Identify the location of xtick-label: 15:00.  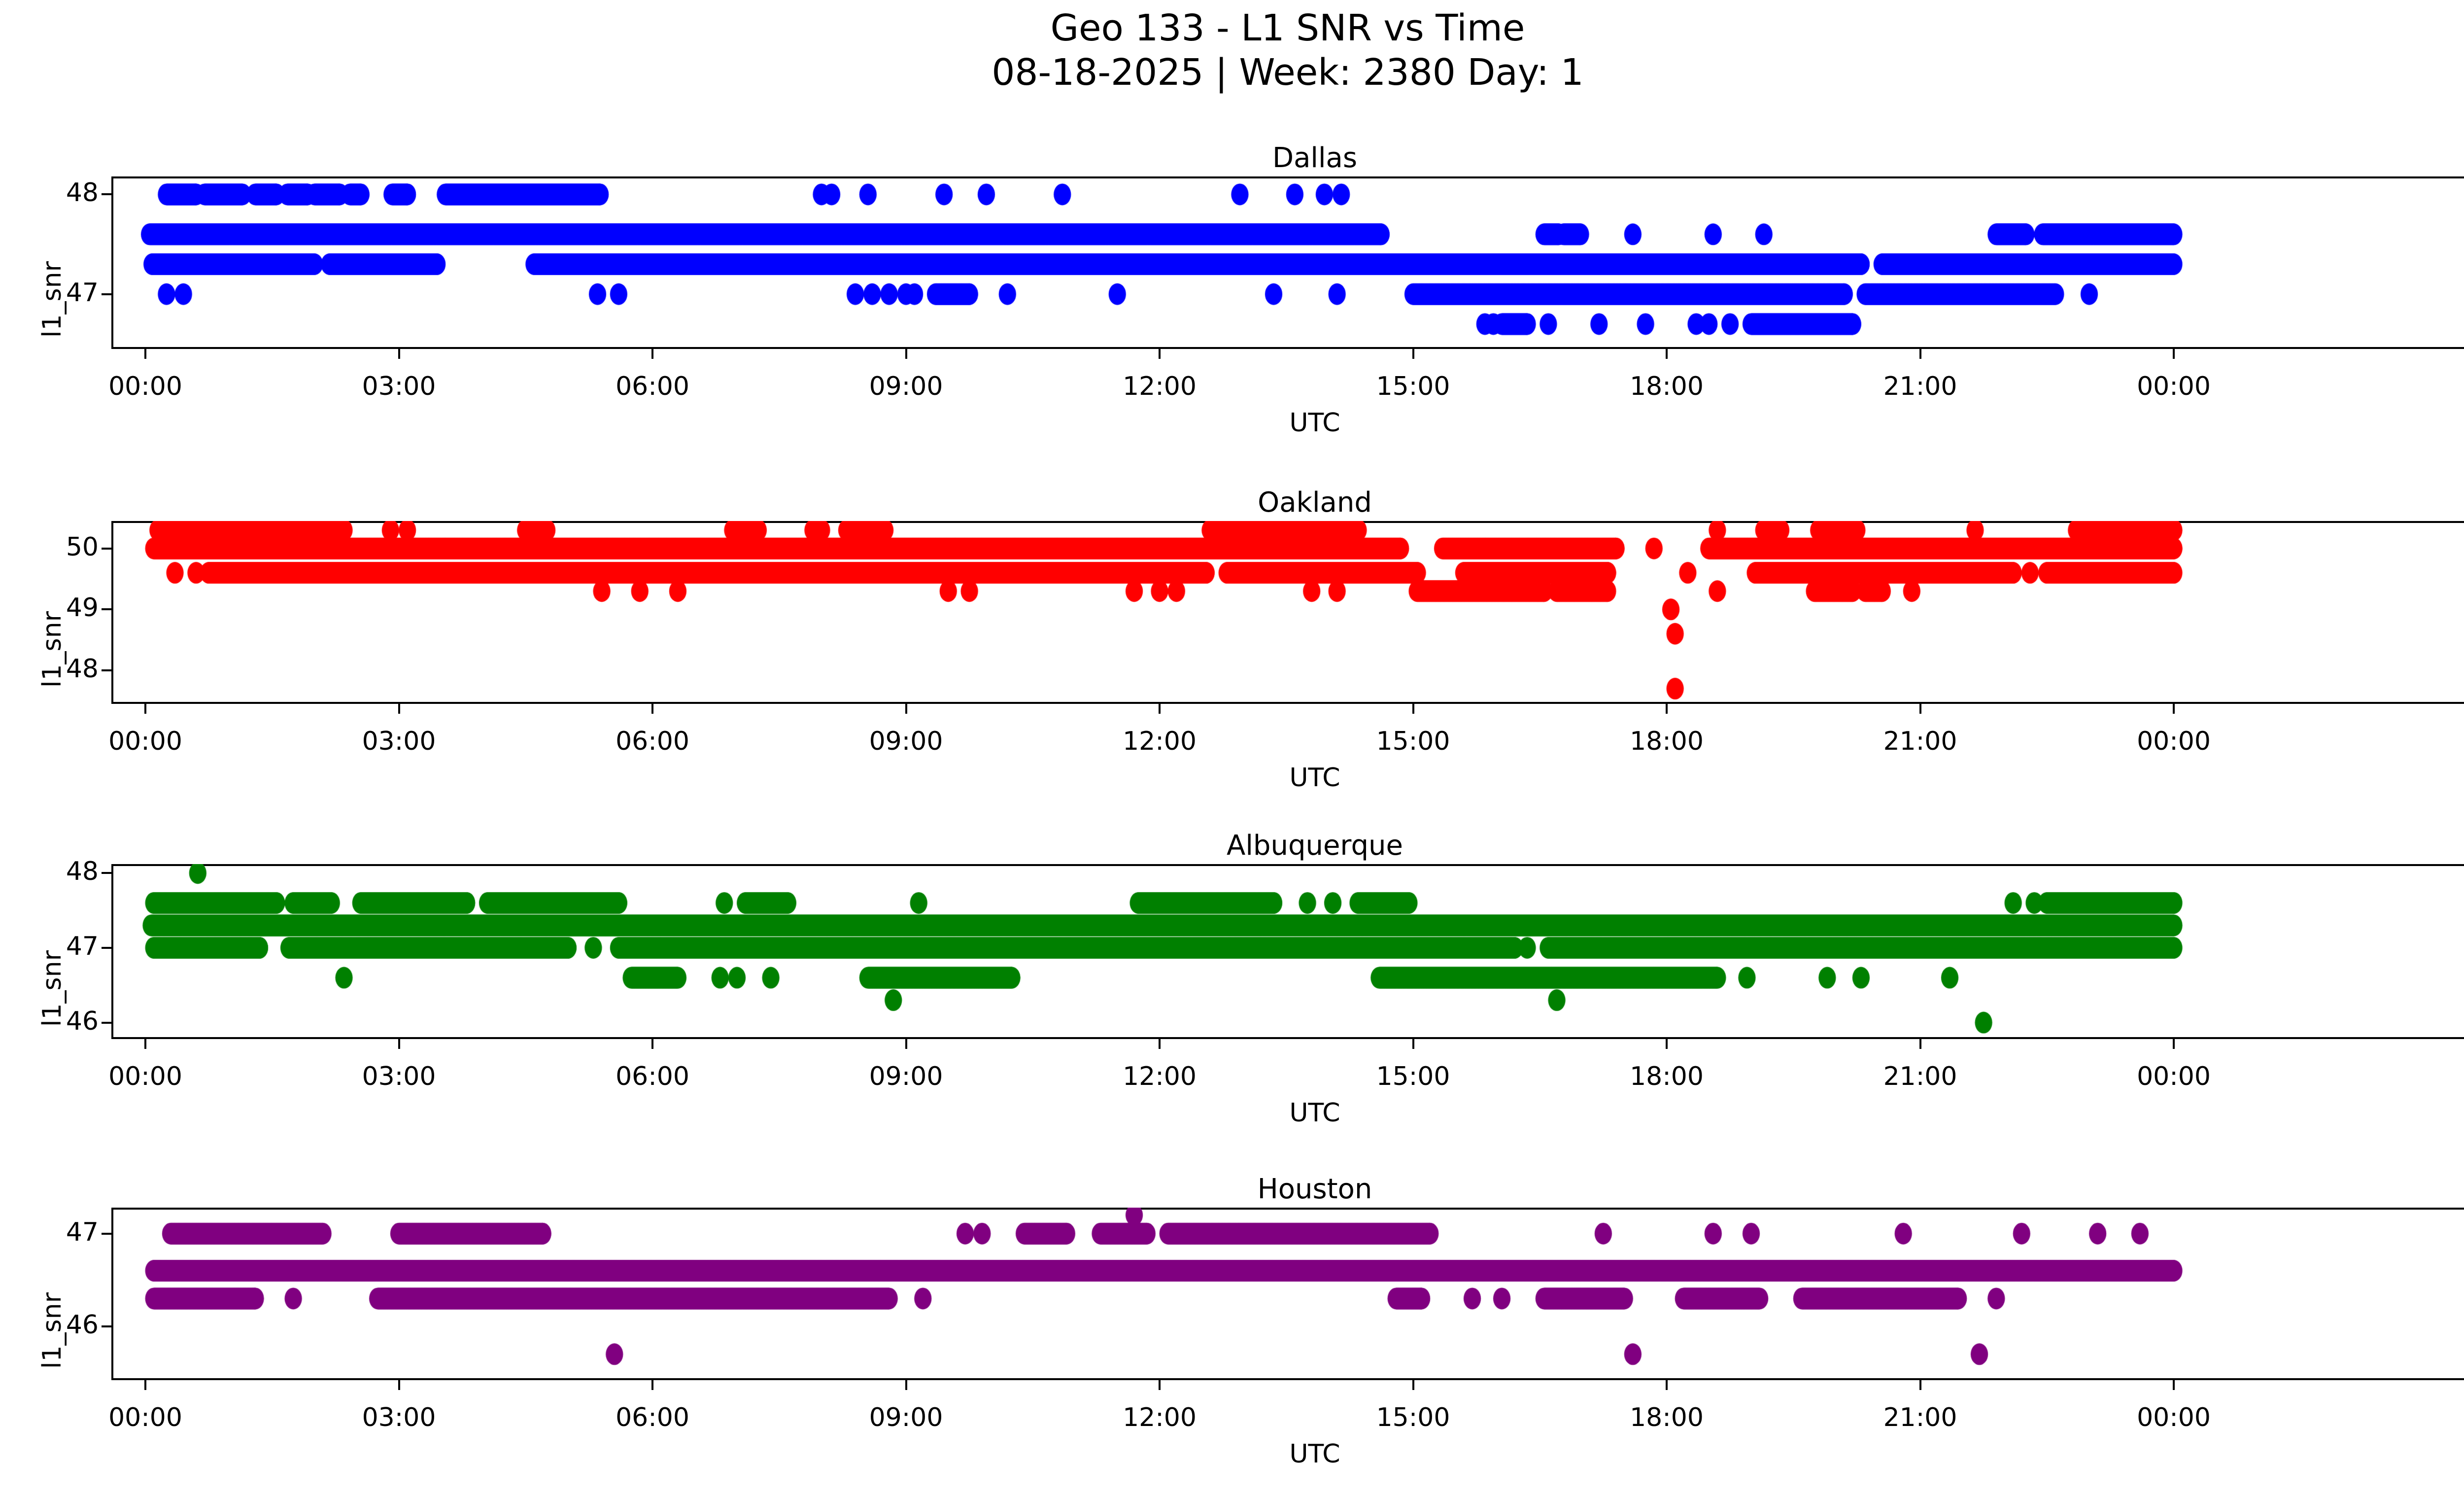
(1413, 1076).